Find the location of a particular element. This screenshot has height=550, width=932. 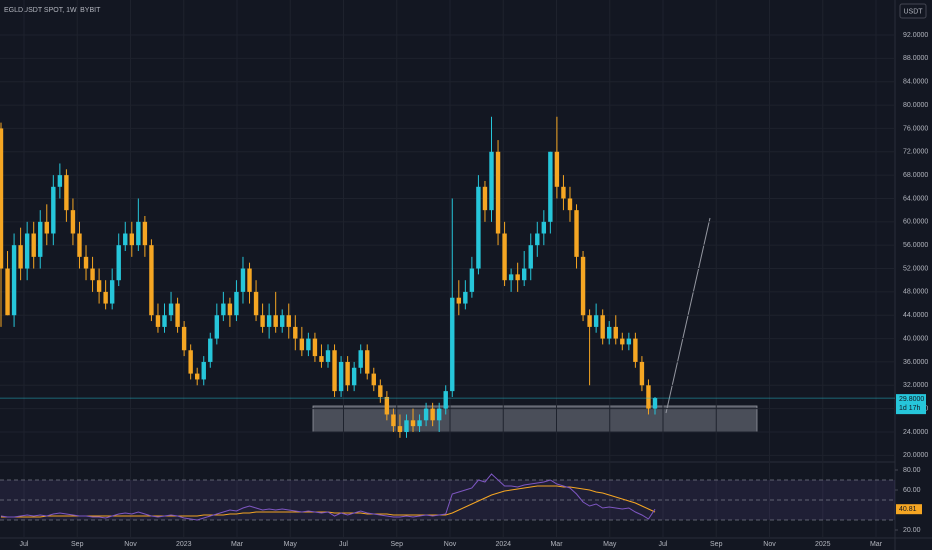

x-tick-label: 2024 is located at coordinates (503, 544).